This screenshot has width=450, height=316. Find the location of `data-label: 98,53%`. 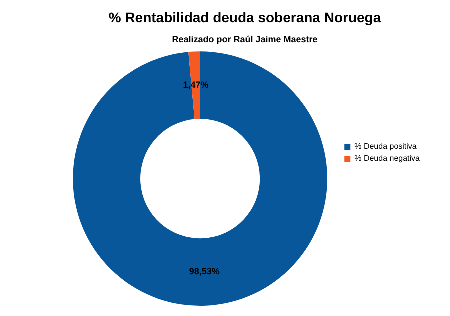

data-label: 98,53% is located at coordinates (204, 271).